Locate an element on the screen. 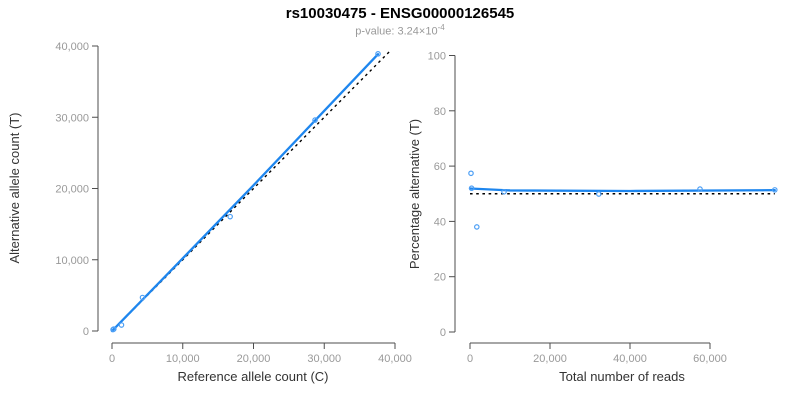 This screenshot has height=400, width=800. y-axis-title: Alternative allele count (T) is located at coordinates (14, 187).